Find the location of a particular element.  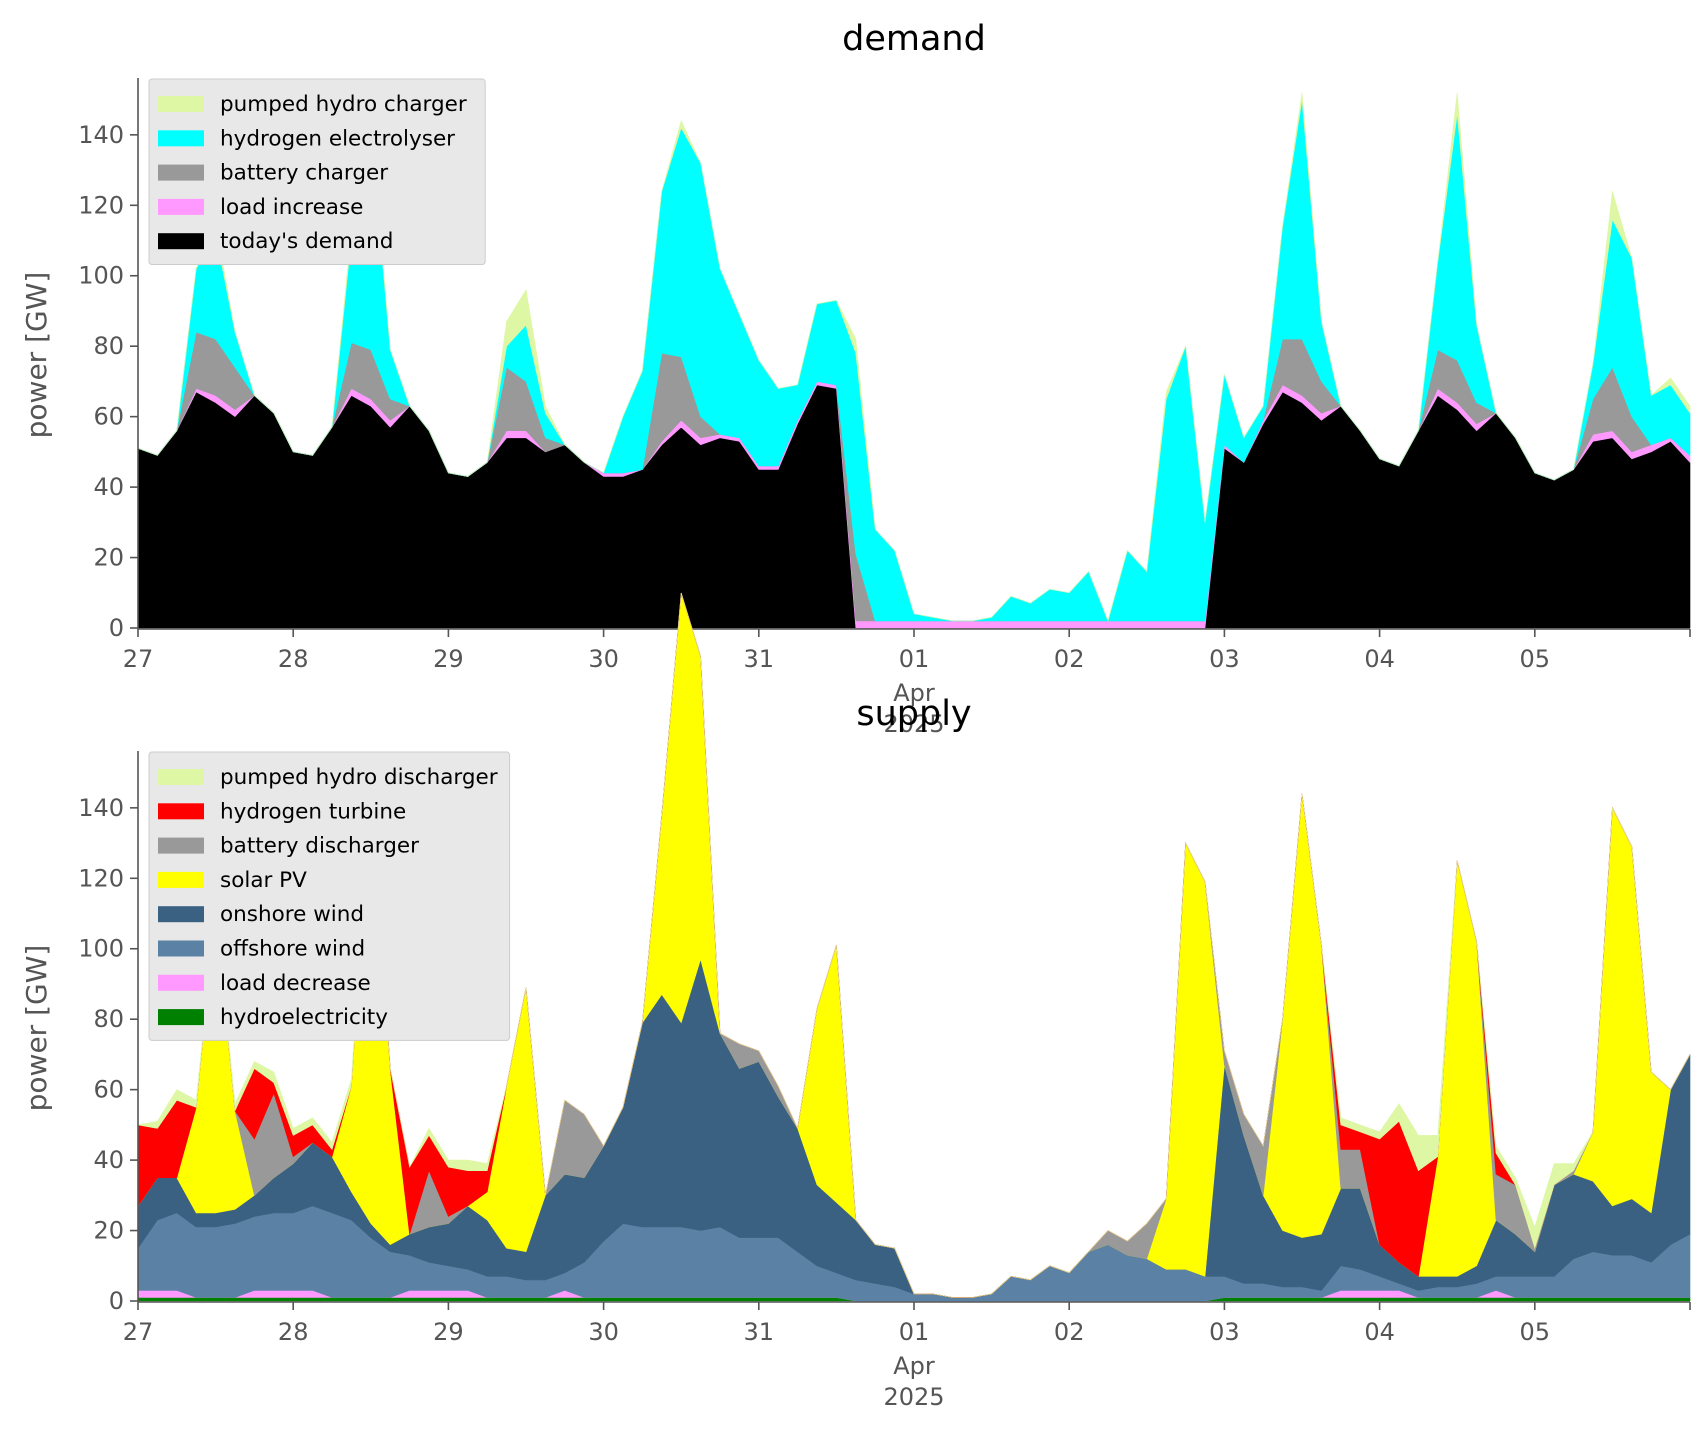

legend-label-battery-charger: battery charger is located at coordinates (304, 173).